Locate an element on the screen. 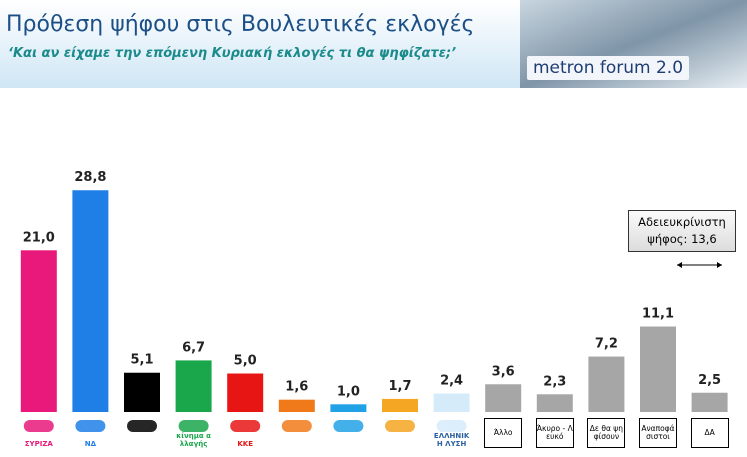 The height and width of the screenshot is (457, 747). category-label: Άκυρο - Λευκό is located at coordinates (554, 433).